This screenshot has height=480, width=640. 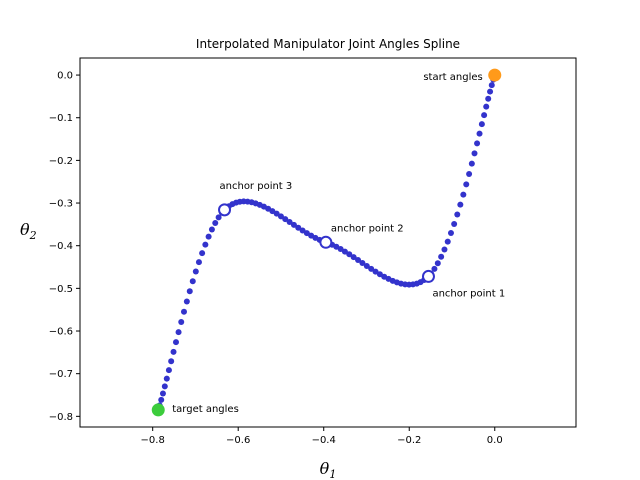 I want to click on y-axis-ticks: 0.0 −0.1 −0.2 −0.3 −0.4 −0.5 −0.6 −0.7 −0.8, so click(x=64, y=247).